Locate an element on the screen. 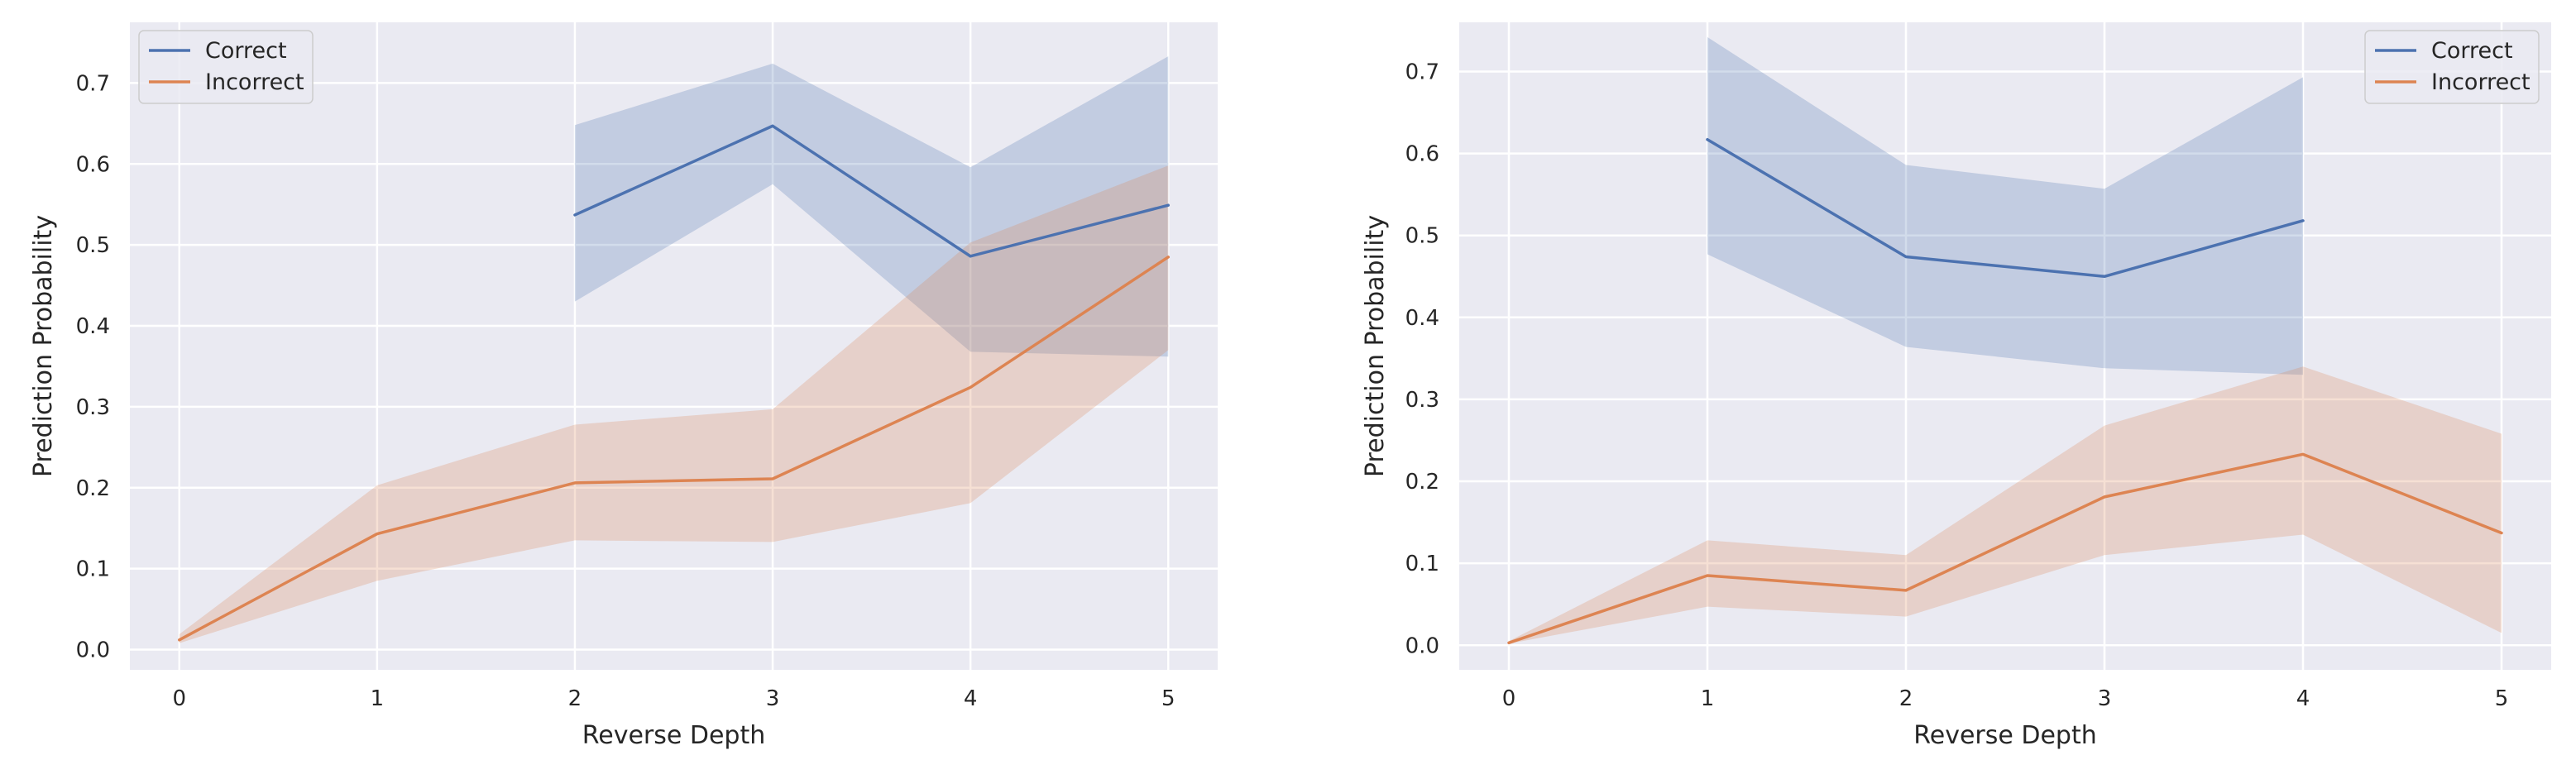 The width and height of the screenshot is (2576, 779). confidence-band-incorrect is located at coordinates (2006, 505).